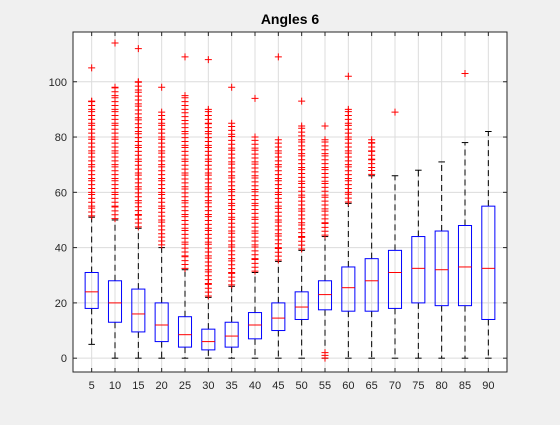 The image size is (560, 425). I want to click on y-tick-label: 0, so click(64, 359).